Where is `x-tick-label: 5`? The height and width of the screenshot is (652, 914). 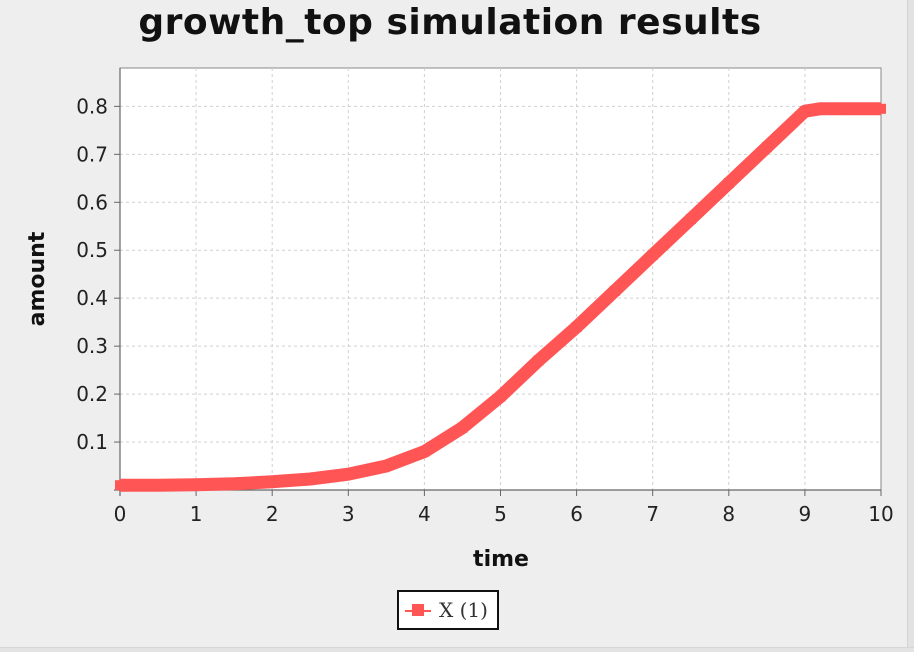
x-tick-label: 5 is located at coordinates (500, 514).